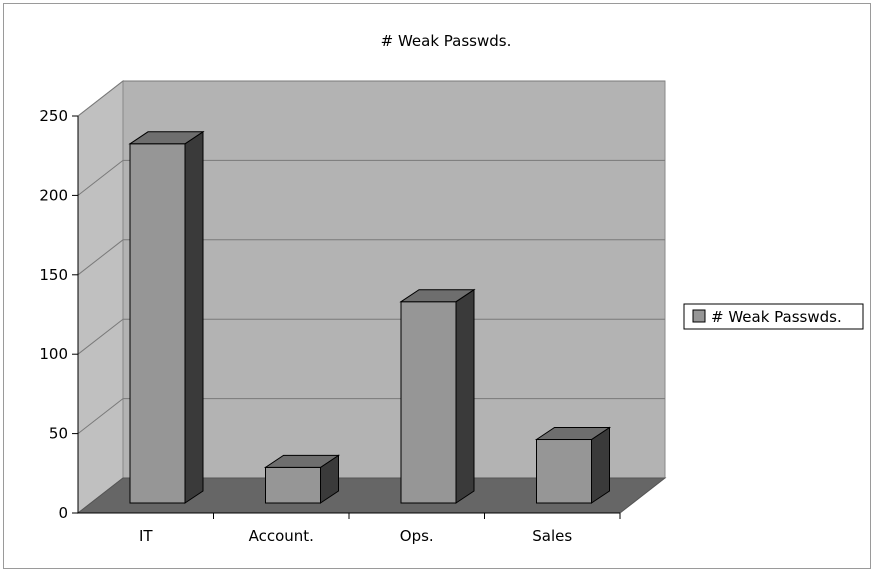 This screenshot has height=573, width=875. Describe the element at coordinates (63, 513) in the screenshot. I see `y-tick-label: 0` at that location.